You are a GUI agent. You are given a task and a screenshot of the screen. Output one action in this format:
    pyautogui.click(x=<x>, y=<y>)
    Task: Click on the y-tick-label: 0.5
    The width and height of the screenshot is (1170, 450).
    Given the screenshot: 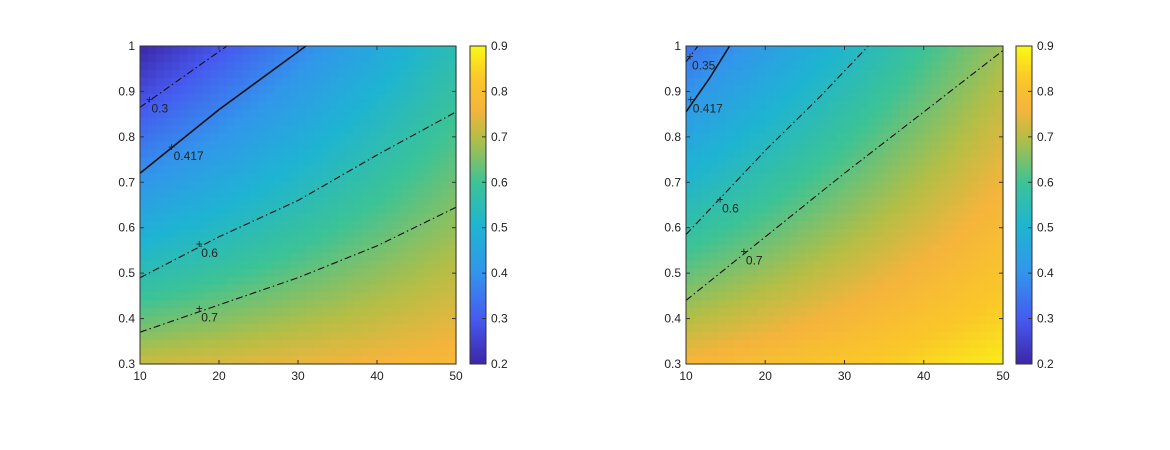 What is the action you would take?
    pyautogui.click(x=672, y=273)
    